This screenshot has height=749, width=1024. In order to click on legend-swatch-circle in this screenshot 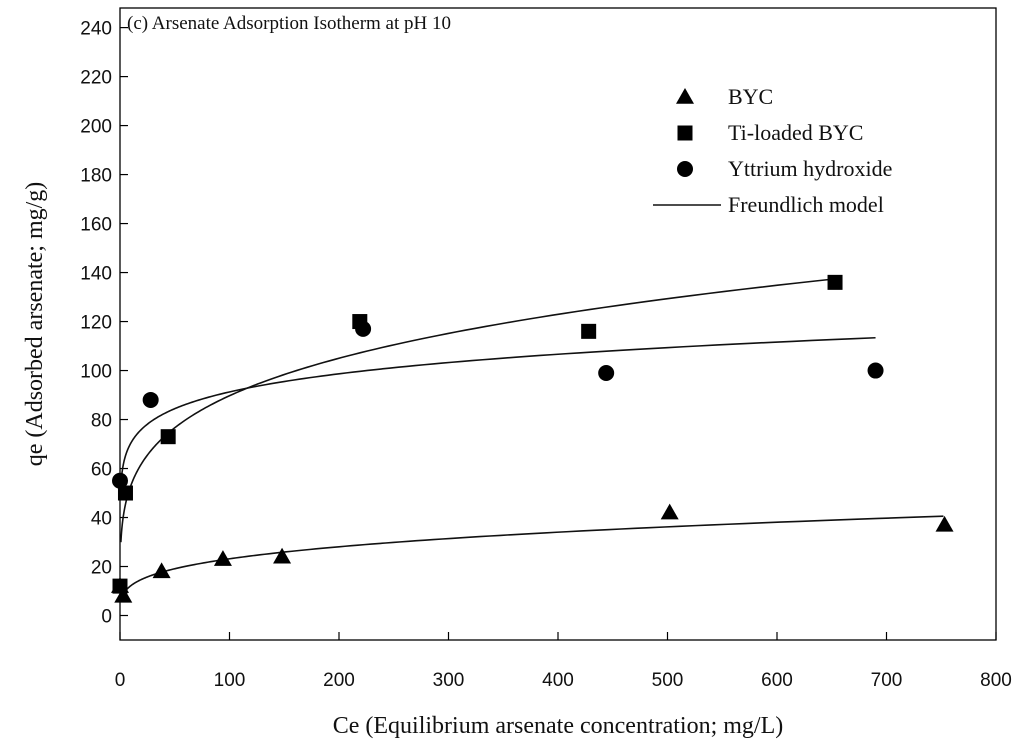, I will do `click(685, 169)`.